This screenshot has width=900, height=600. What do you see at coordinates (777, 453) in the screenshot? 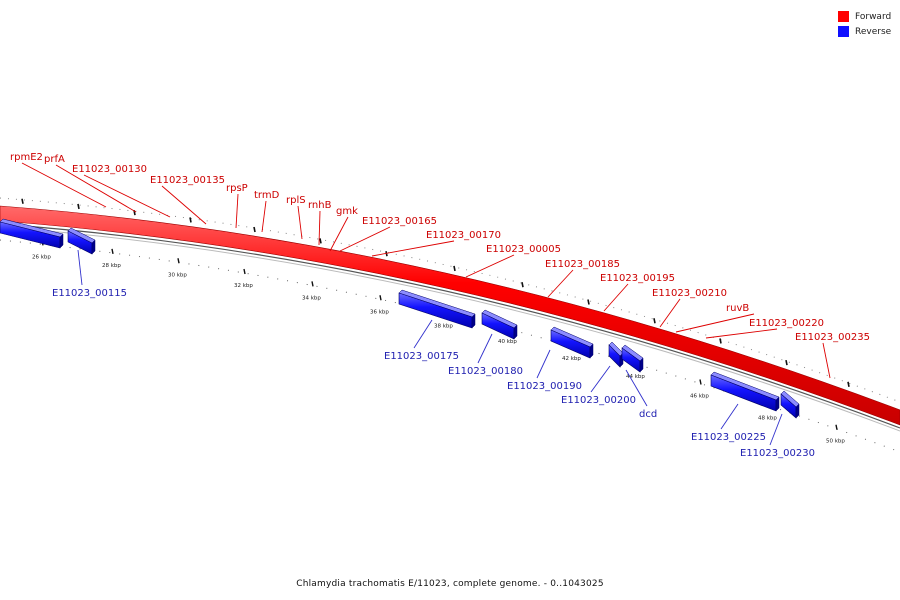
I see `reverse-gene-label: E11023_00230` at bounding box center [777, 453].